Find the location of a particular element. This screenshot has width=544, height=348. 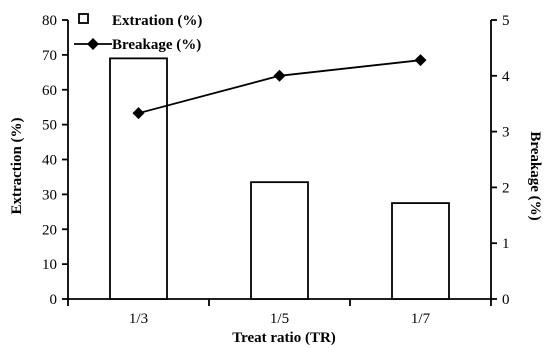

y-tick-label: 50 is located at coordinates (49, 126).